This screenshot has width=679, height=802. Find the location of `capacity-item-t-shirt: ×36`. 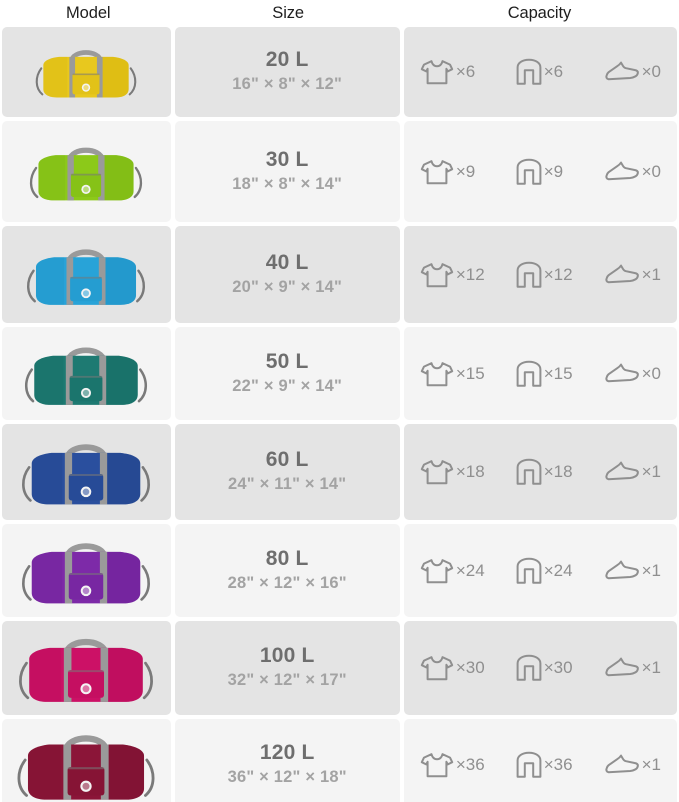

capacity-item-t-shirt: ×36 is located at coordinates (452, 765).